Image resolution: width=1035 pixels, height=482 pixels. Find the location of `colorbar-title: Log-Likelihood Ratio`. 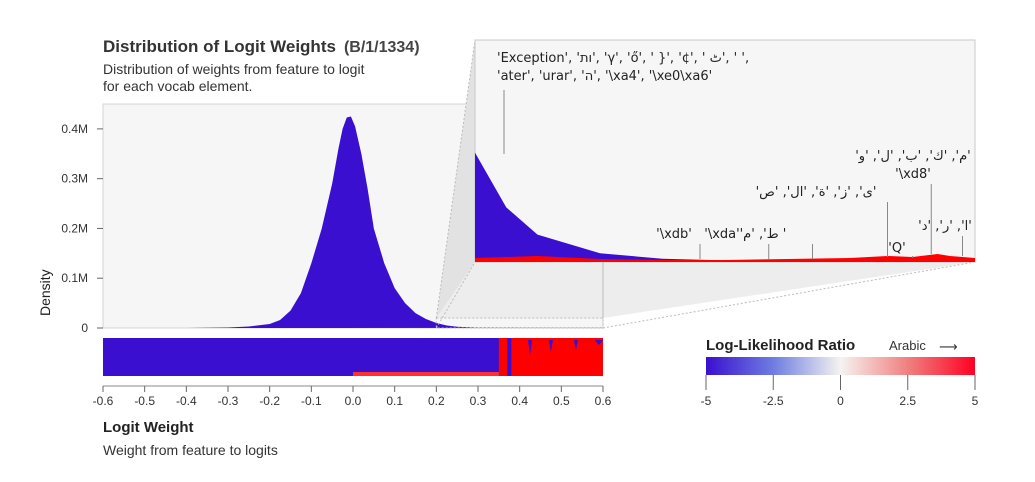

colorbar-title: Log-Likelihood Ratio is located at coordinates (780, 345).